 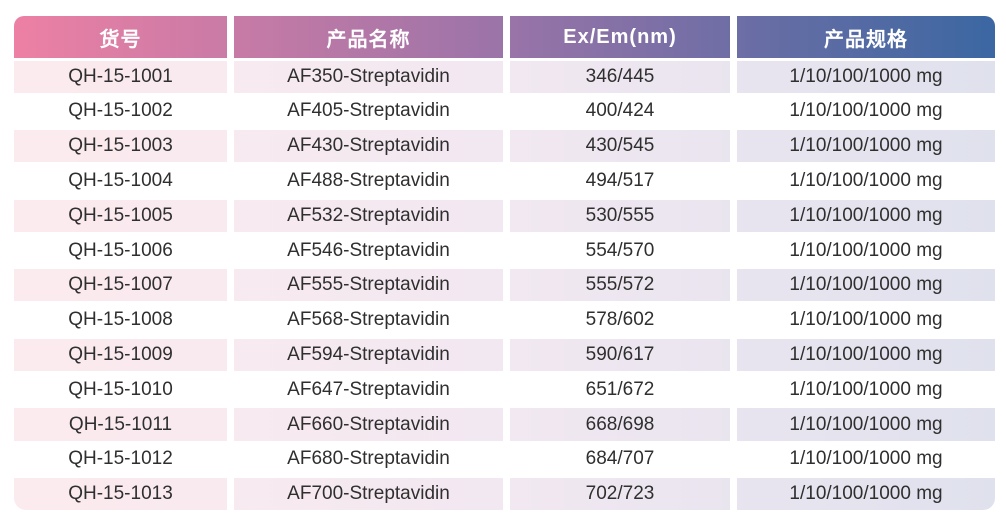 I want to click on cell-ex-em: 530/555, so click(x=616, y=215).